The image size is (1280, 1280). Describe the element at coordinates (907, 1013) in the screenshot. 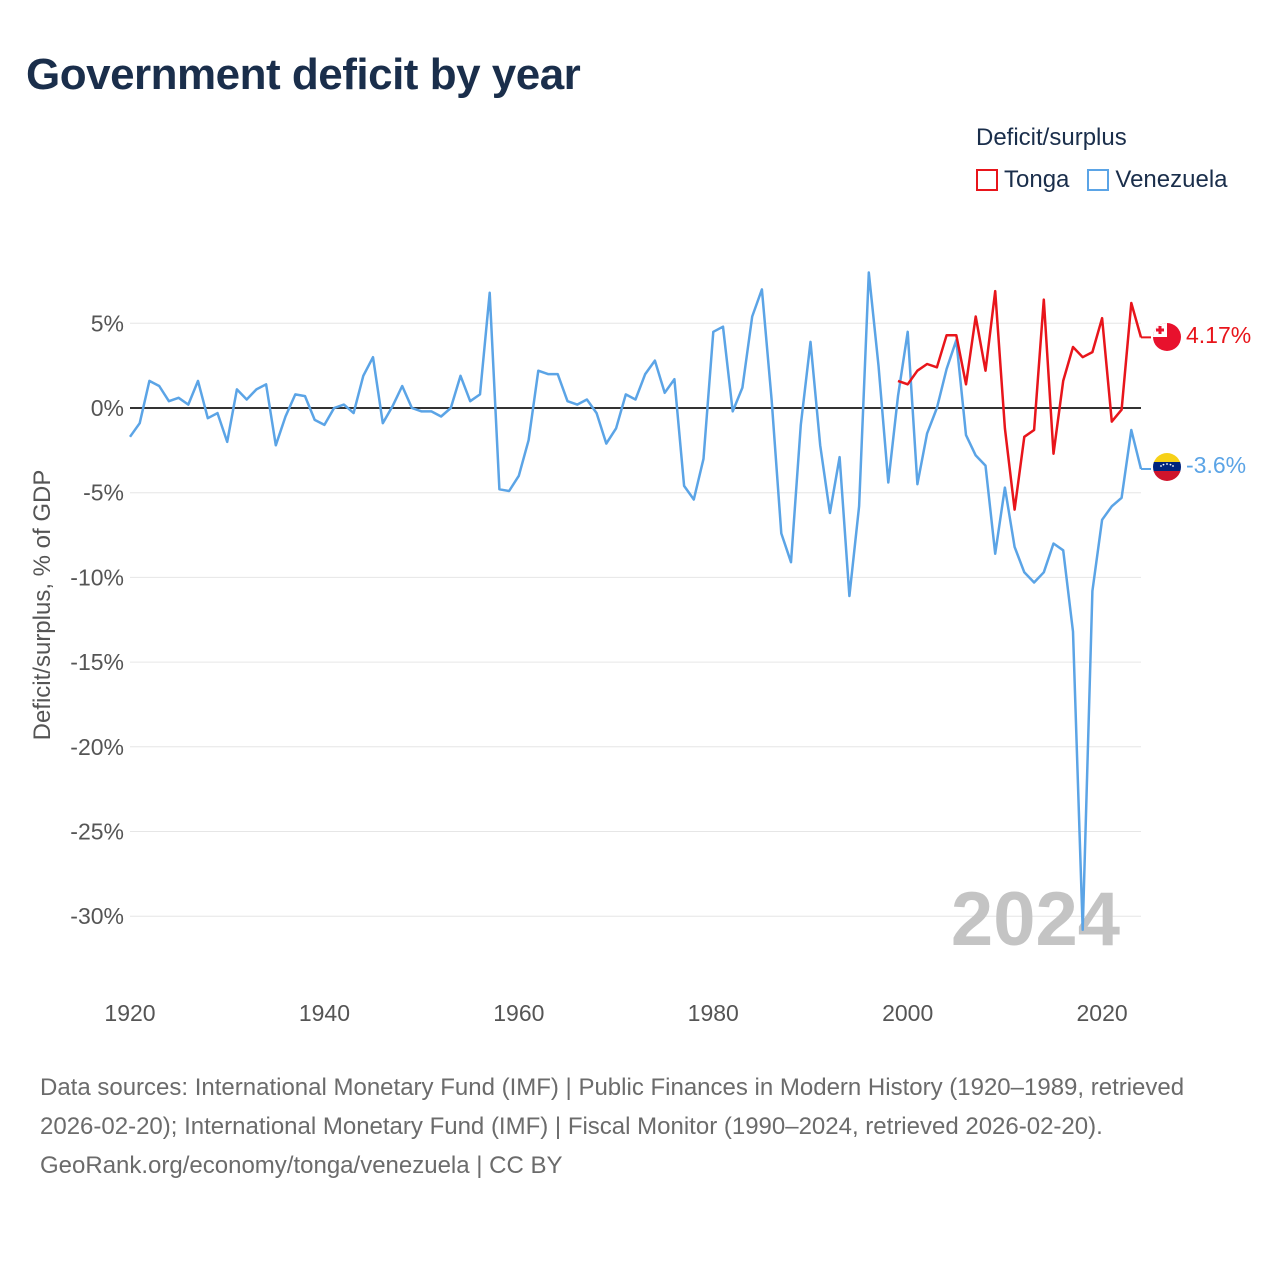

I see `x-tick-label: 2000` at that location.